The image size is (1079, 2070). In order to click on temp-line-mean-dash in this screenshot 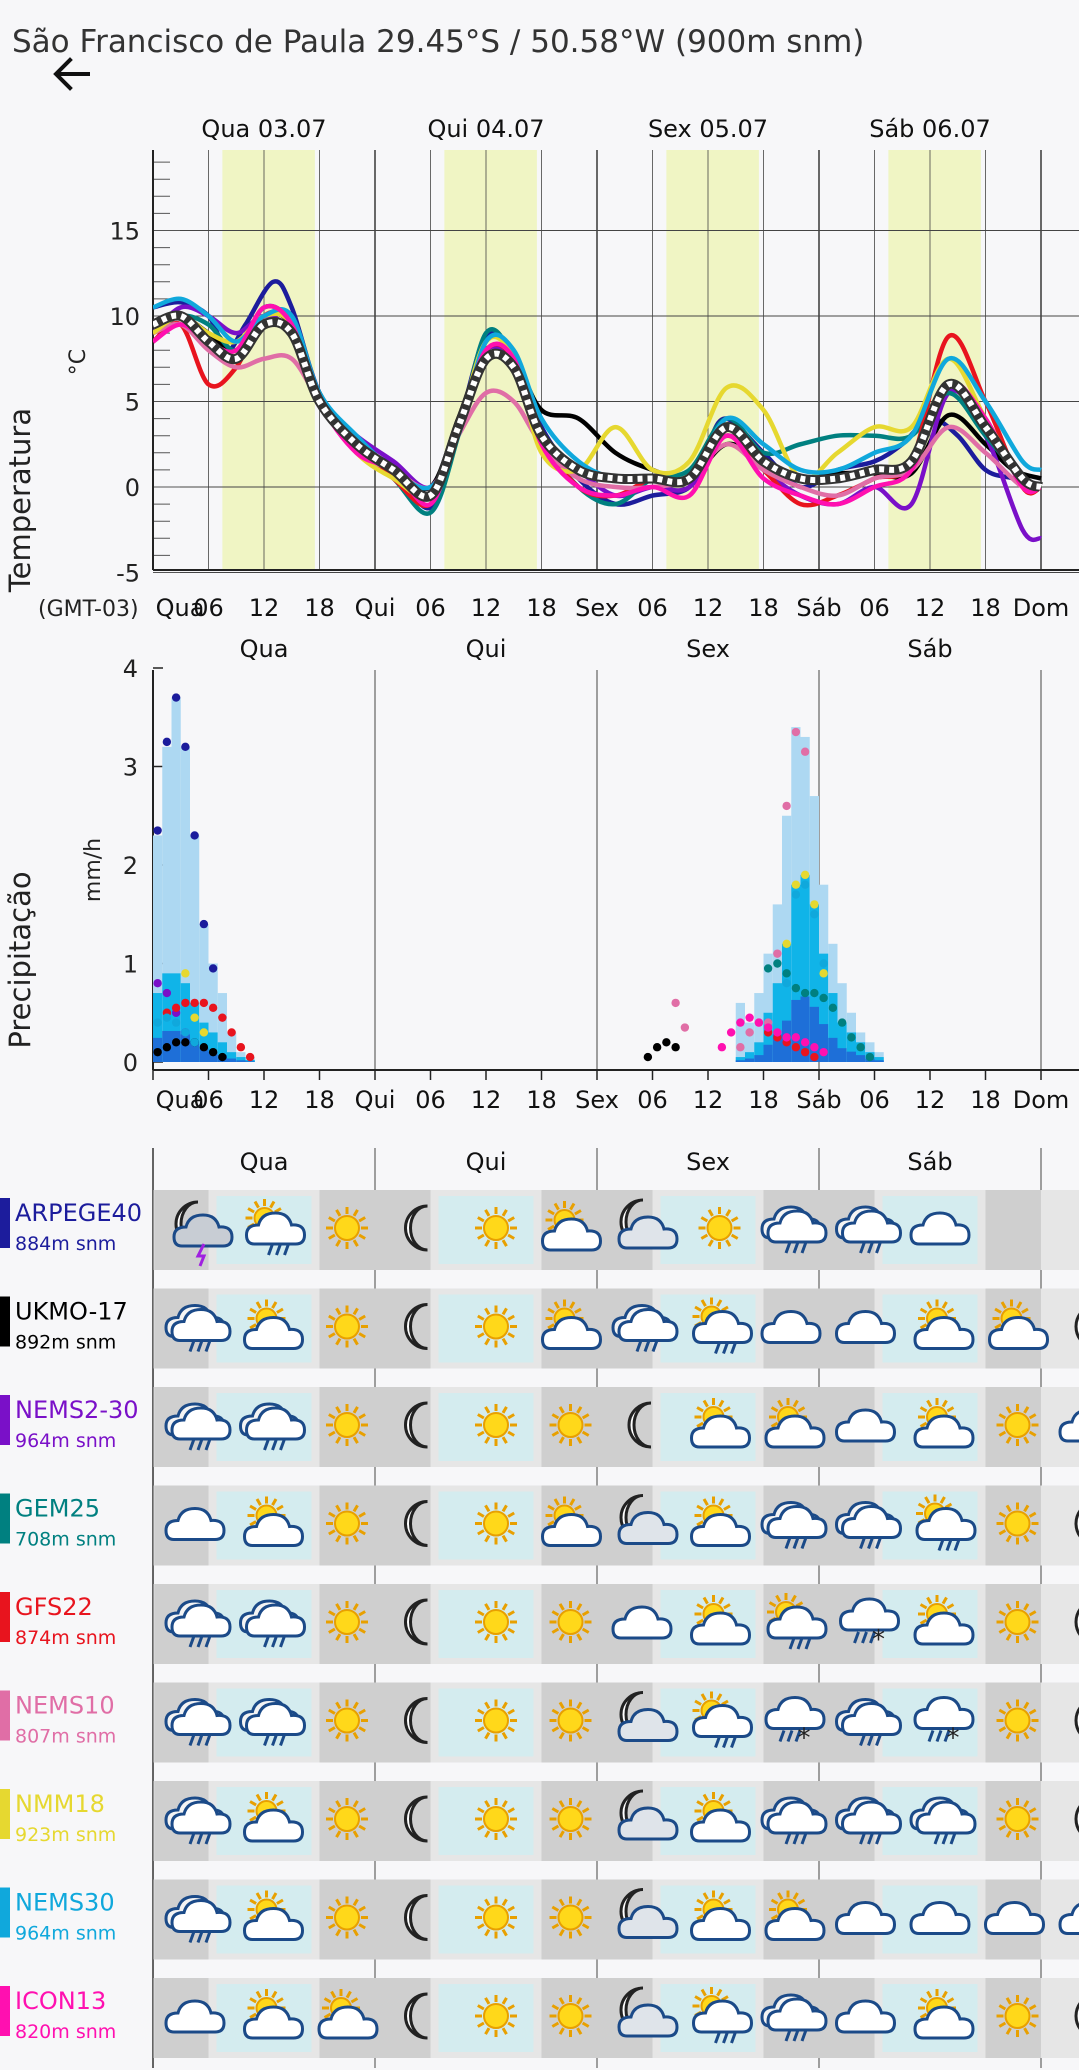, I will do `click(598, 406)`.